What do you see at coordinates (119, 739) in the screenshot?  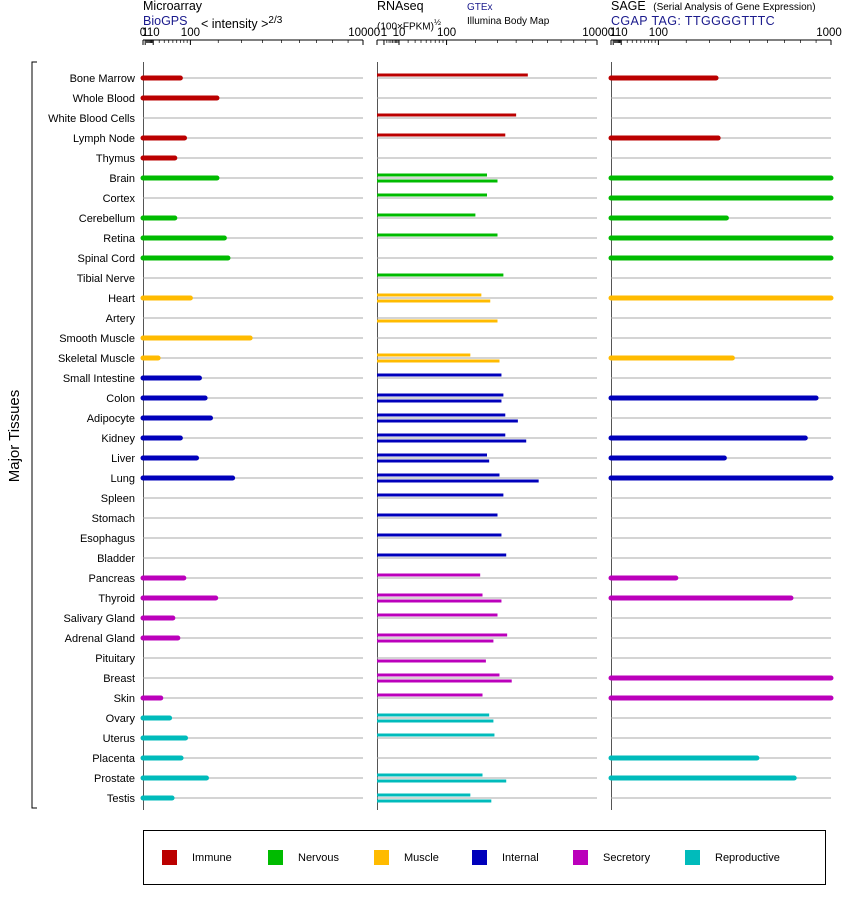 I see `category-label: Uterus` at bounding box center [119, 739].